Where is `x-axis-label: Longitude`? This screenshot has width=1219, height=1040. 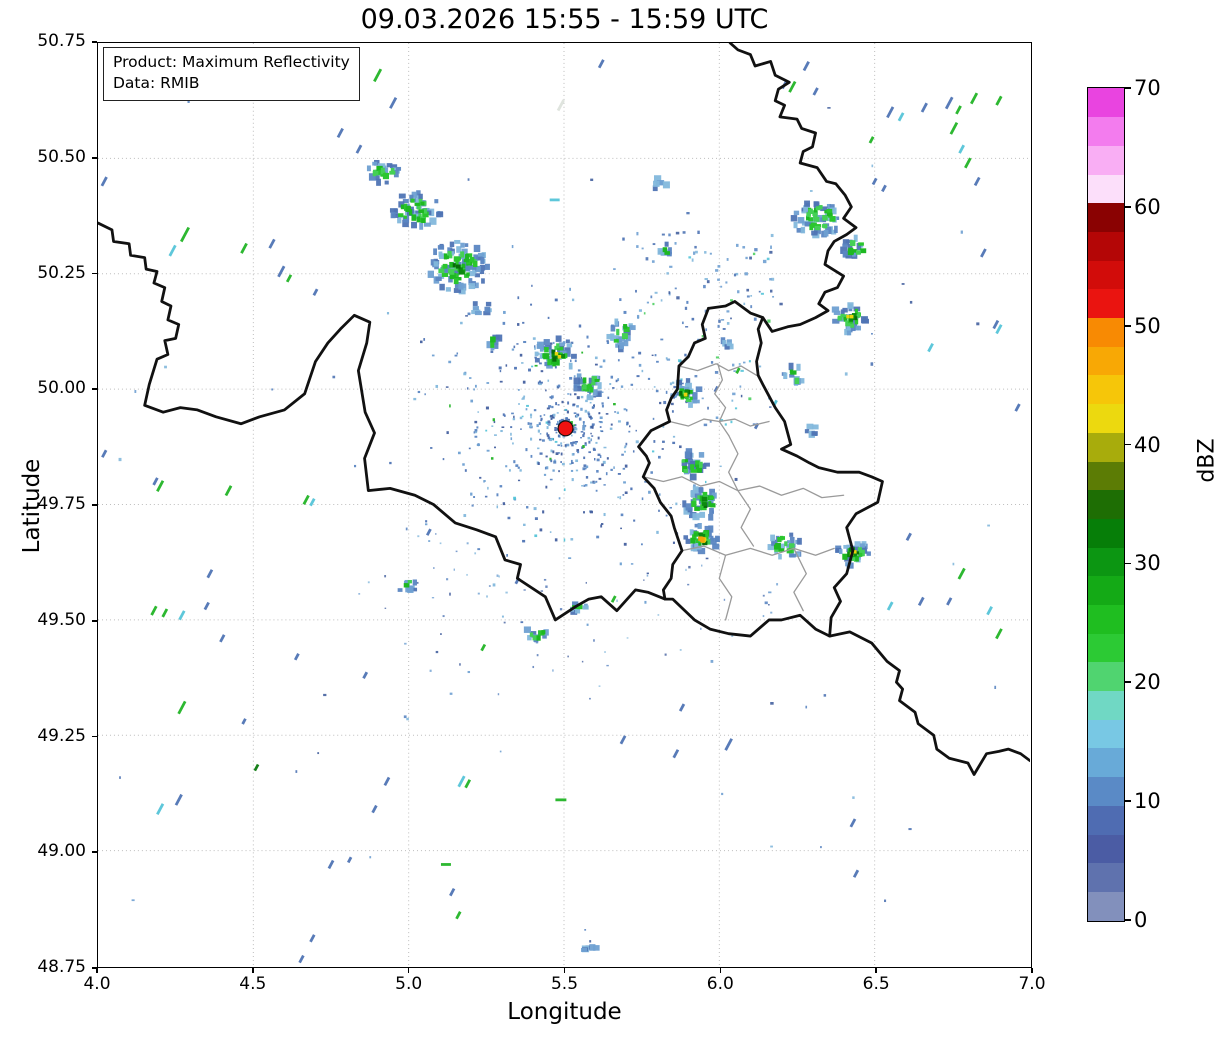
x-axis-label: Longitude is located at coordinates (564, 1012).